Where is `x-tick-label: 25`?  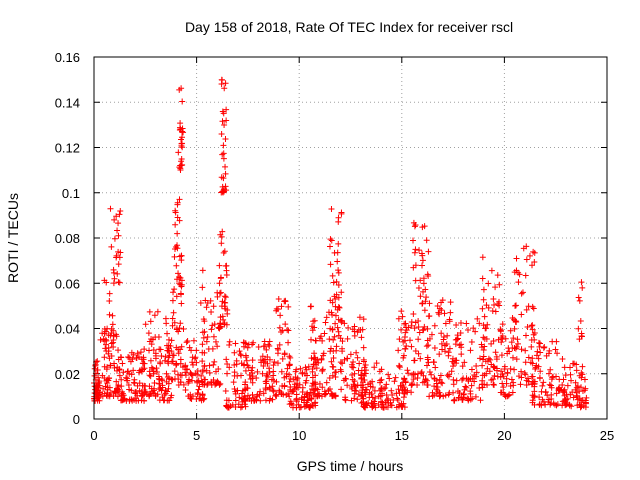 x-tick-label: 25 is located at coordinates (607, 435).